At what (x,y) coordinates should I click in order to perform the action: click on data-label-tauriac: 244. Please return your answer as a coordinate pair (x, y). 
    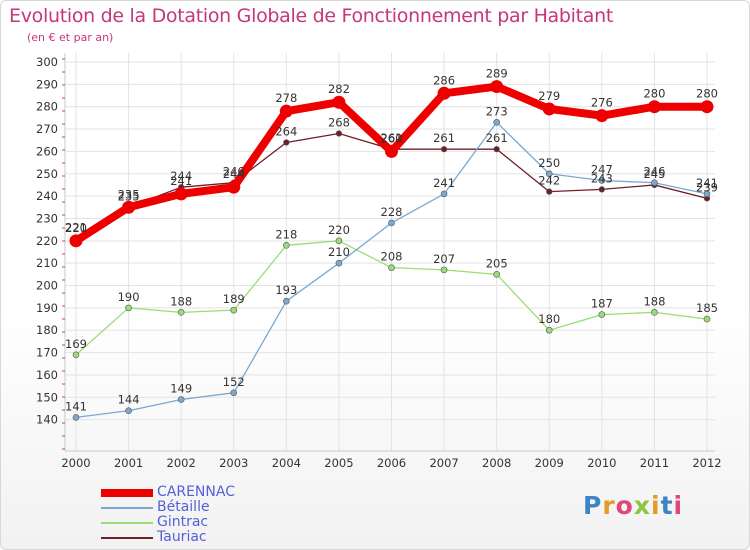
    Looking at the image, I should click on (181, 176).